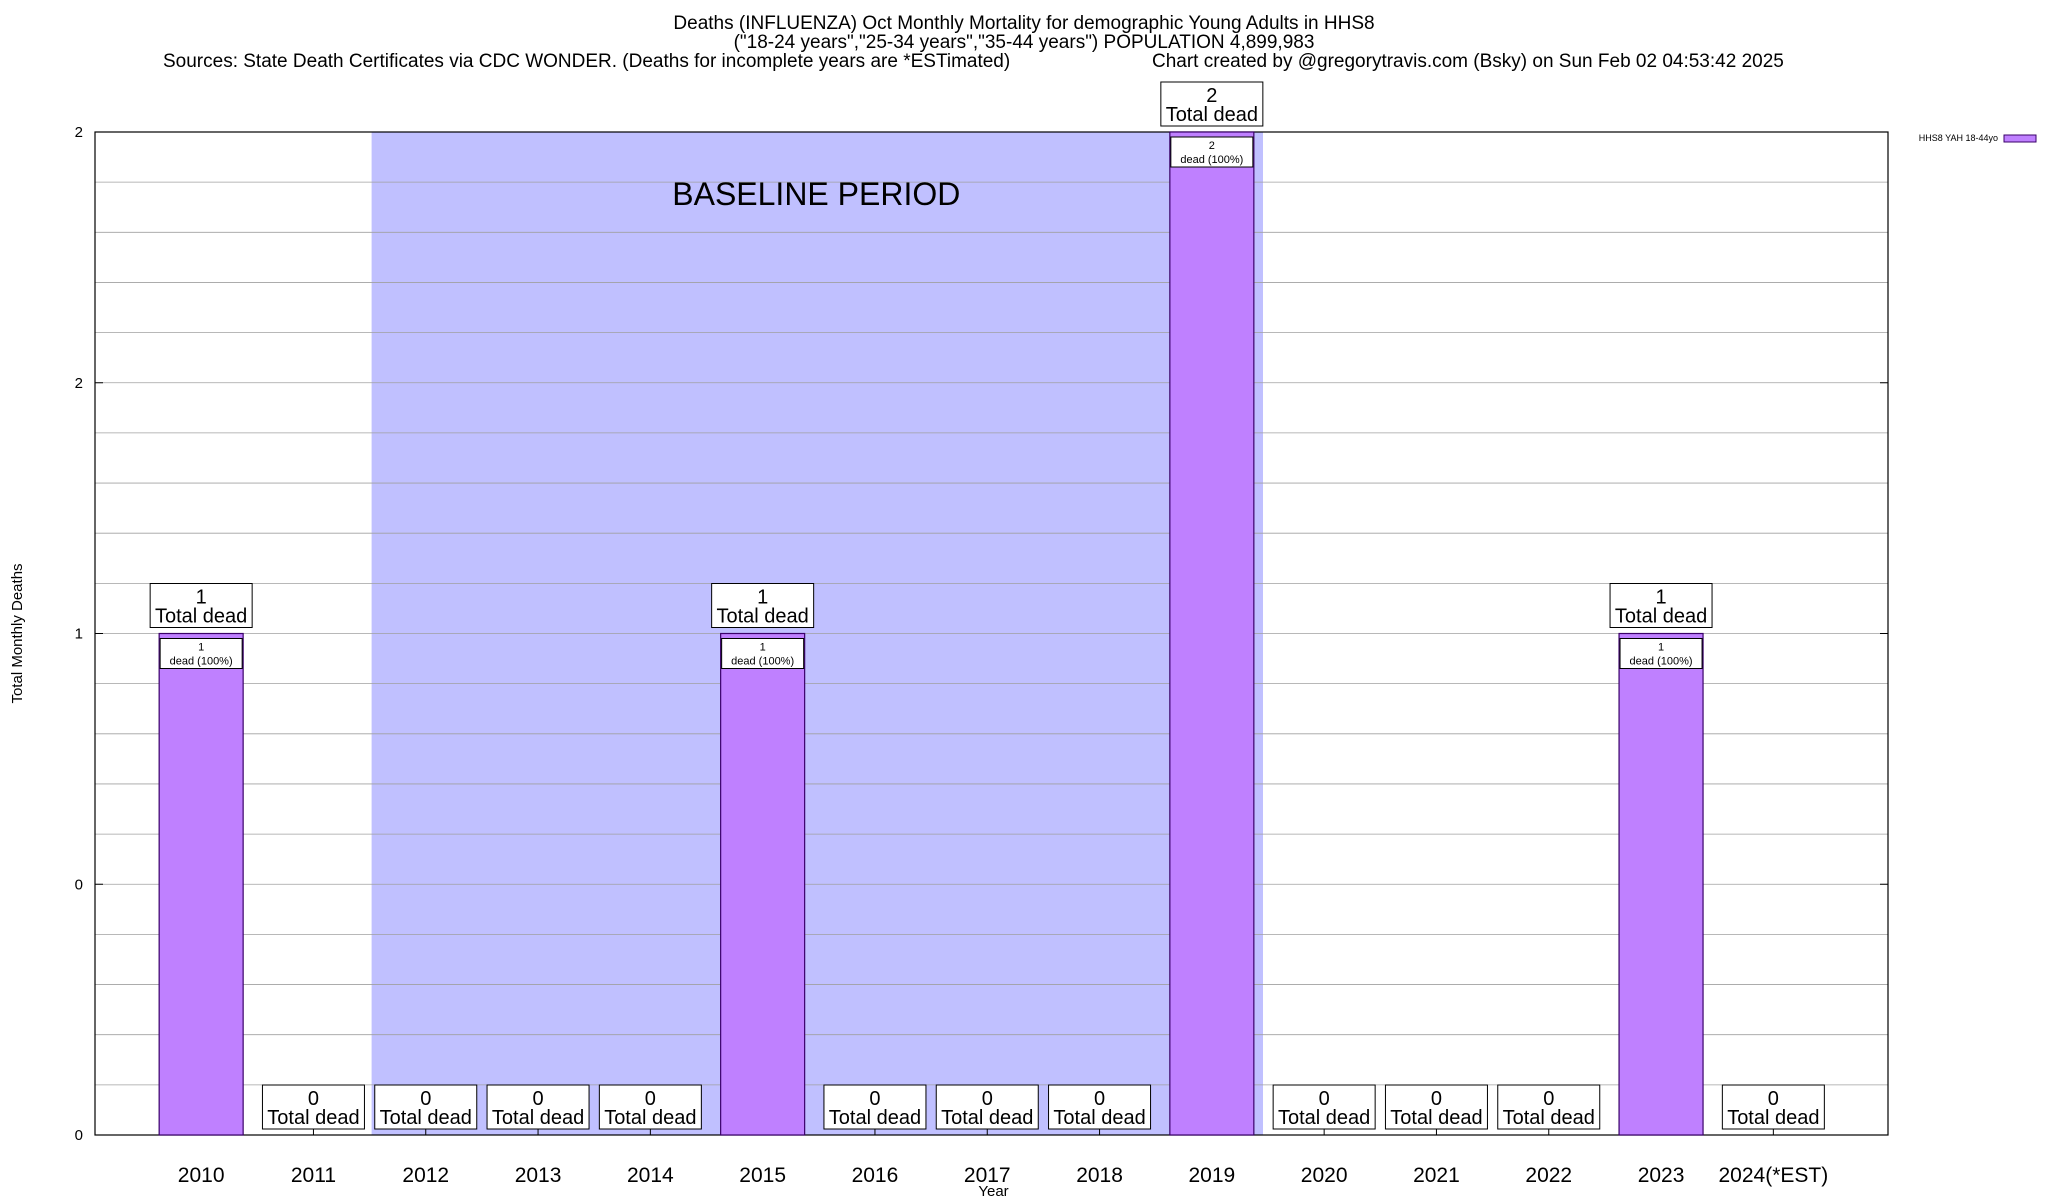 This screenshot has height=1200, width=2048. What do you see at coordinates (762, 1175) in the screenshot?
I see `x-tick-label: 2015` at bounding box center [762, 1175].